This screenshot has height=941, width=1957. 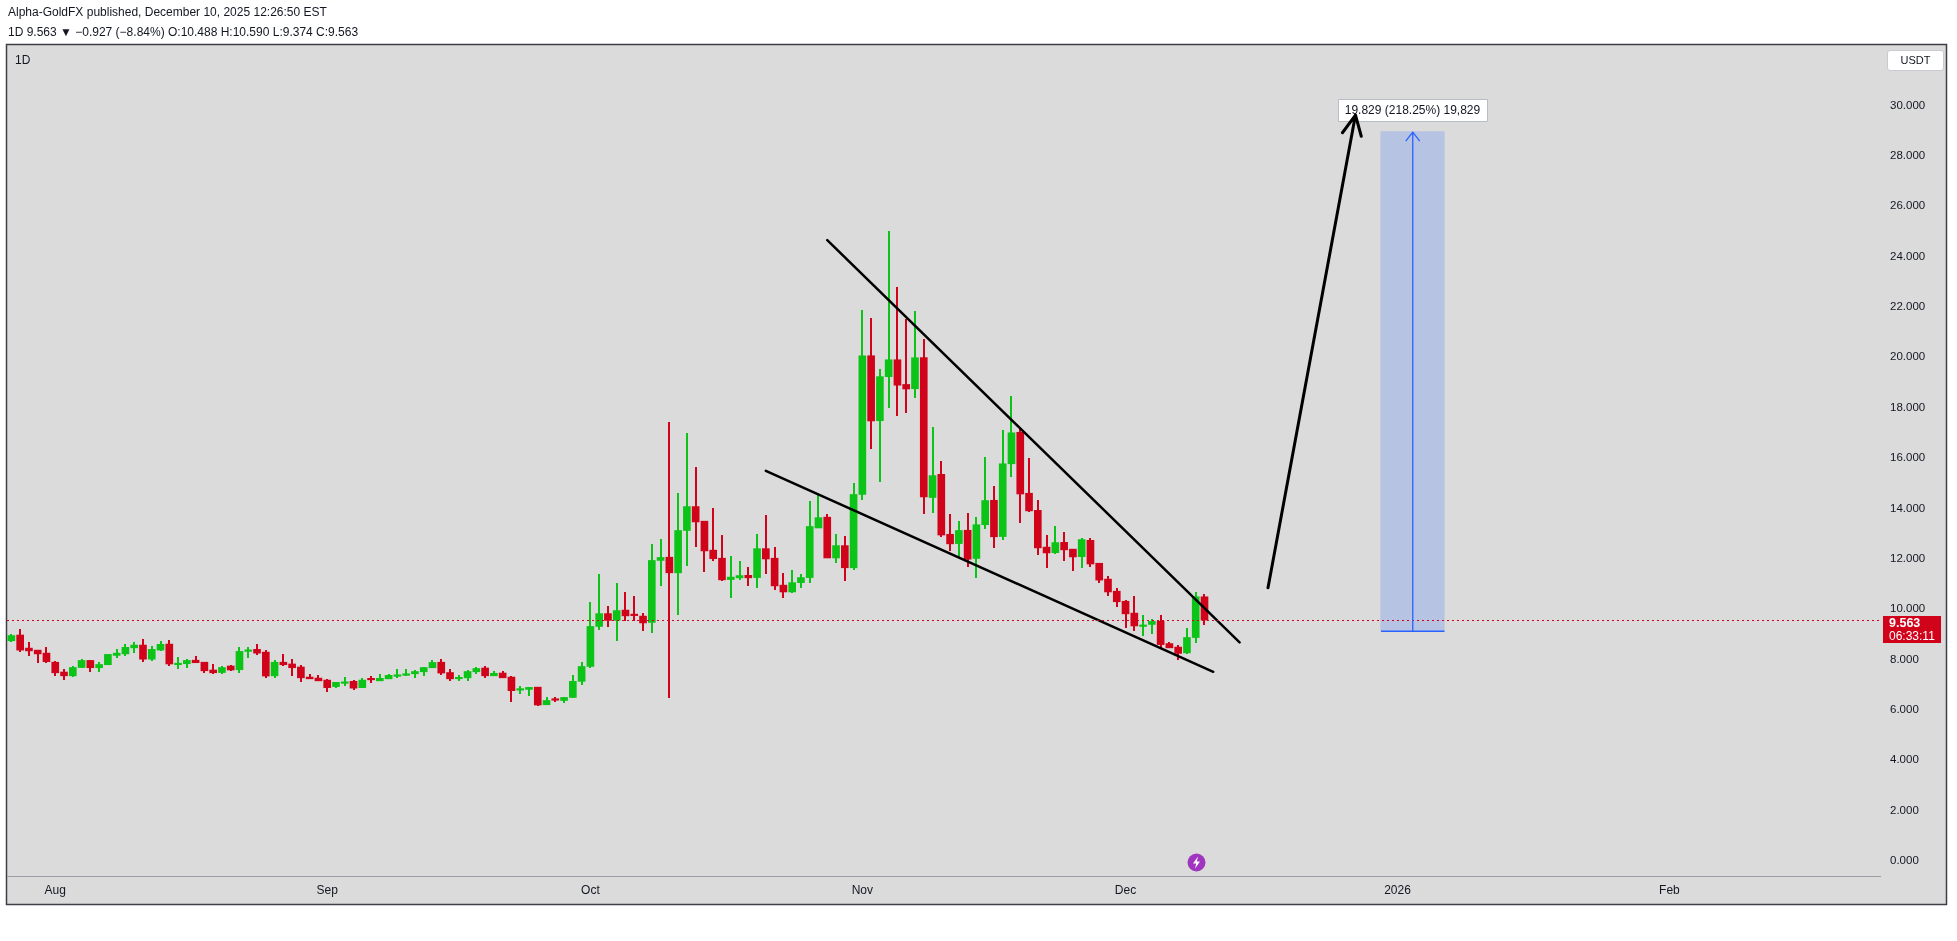 I want to click on x-tick-label: Dec, so click(x=1125, y=889).